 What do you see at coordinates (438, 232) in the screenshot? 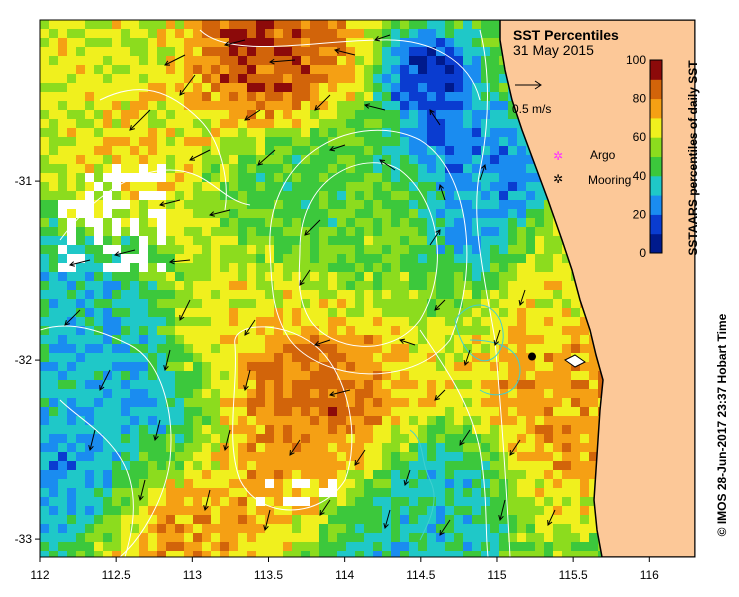
I see `current-arrow-head` at bounding box center [438, 232].